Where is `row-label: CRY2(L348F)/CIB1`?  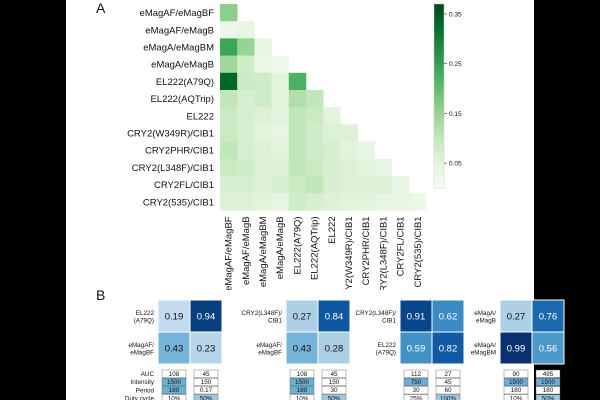
row-label: CRY2(L348F)/CIB1 is located at coordinates (173, 168).